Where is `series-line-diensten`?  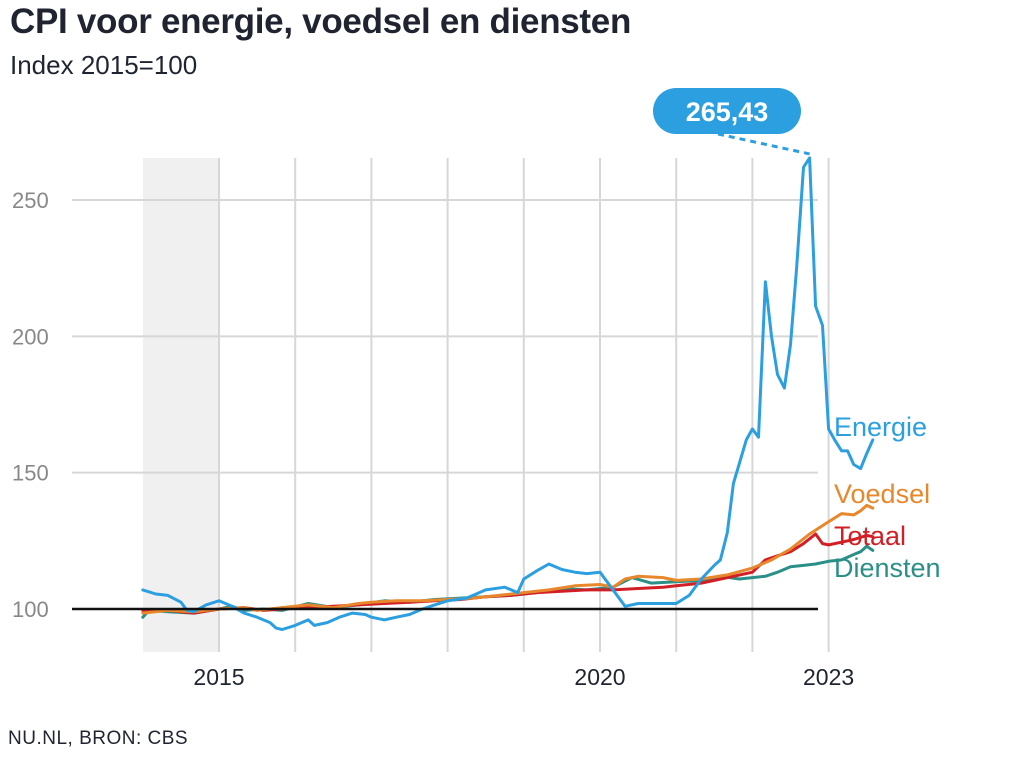
series-line-diensten is located at coordinates (508, 581).